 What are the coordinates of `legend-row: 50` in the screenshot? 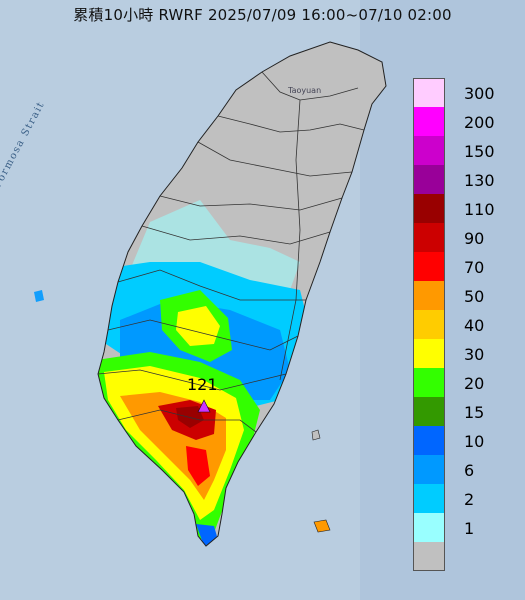 It's located at (462, 295).